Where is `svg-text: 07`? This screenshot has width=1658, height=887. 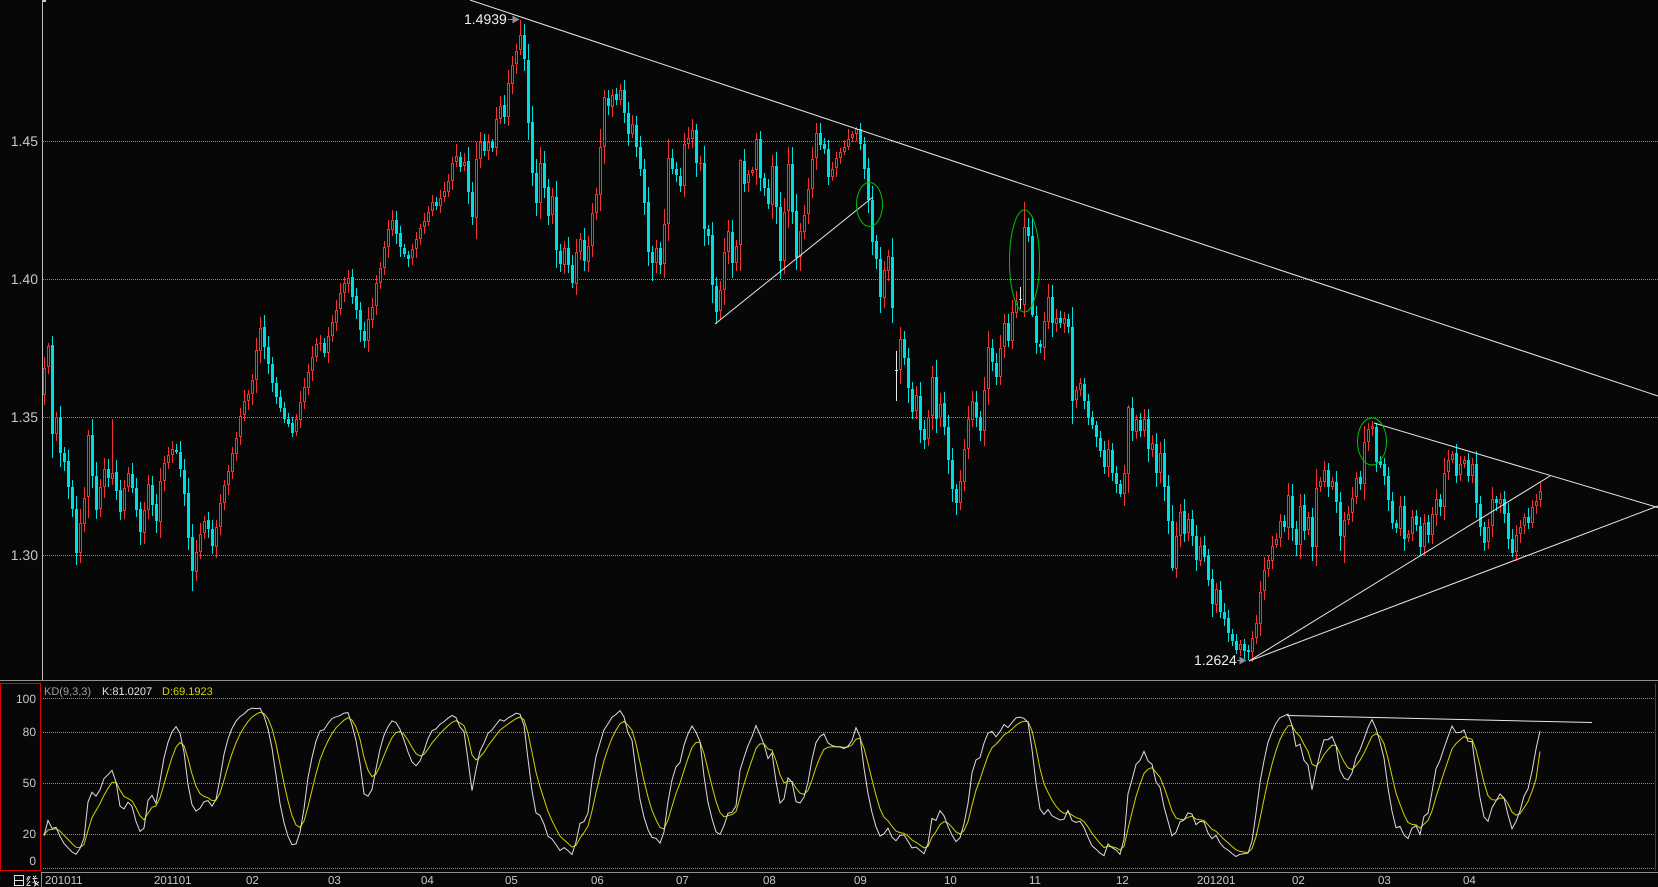
svg-text: 07 is located at coordinates (682, 881).